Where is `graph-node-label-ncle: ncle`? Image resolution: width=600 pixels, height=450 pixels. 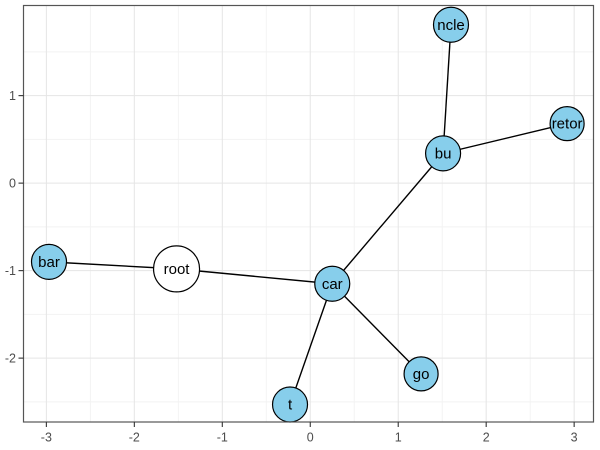 graph-node-label-ncle: ncle is located at coordinates (451, 25).